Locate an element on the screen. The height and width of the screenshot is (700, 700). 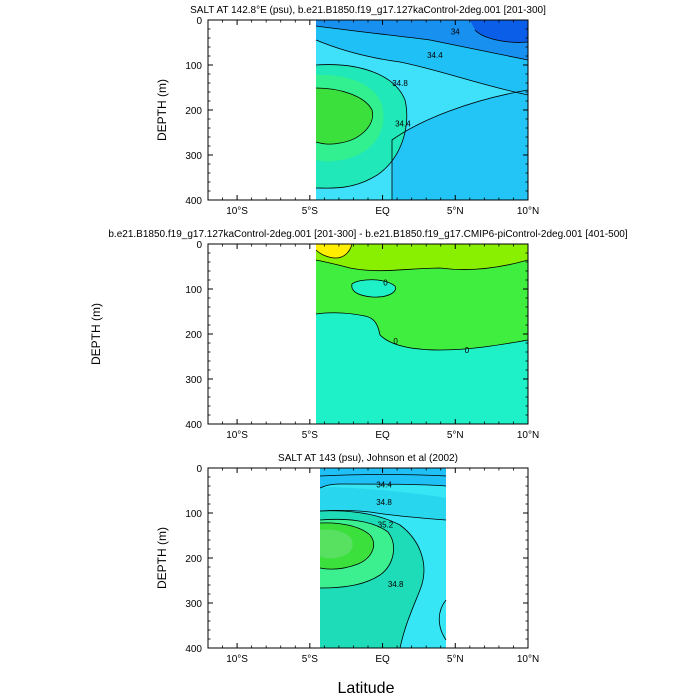
panel-2-field-zero-pos is located at coordinates (422, 257).